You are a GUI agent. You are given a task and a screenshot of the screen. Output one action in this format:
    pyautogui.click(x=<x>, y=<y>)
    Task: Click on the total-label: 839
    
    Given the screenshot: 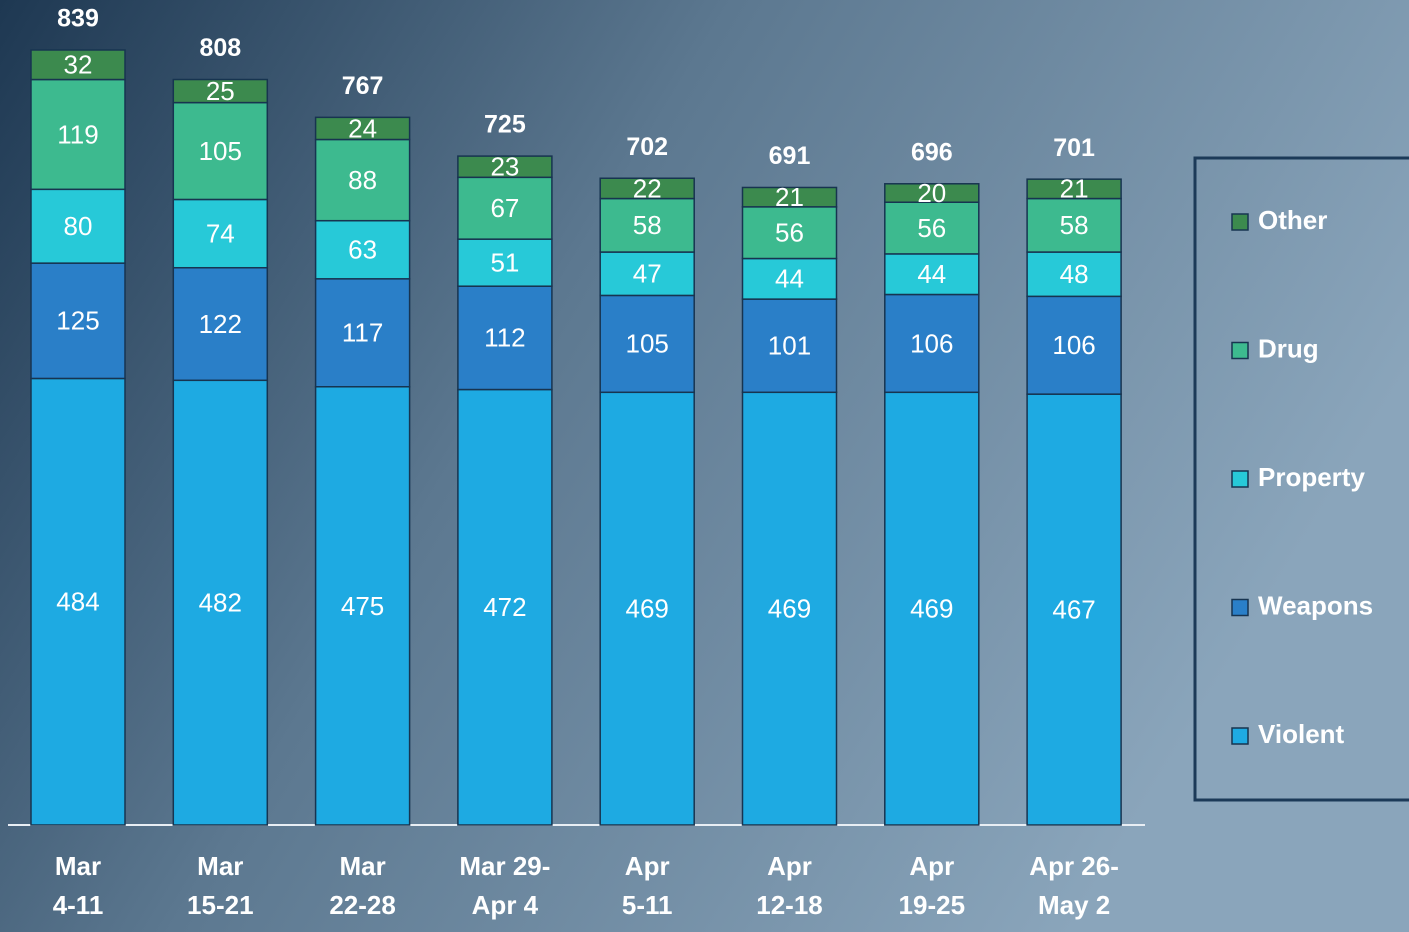 What is the action you would take?
    pyautogui.click(x=78, y=19)
    